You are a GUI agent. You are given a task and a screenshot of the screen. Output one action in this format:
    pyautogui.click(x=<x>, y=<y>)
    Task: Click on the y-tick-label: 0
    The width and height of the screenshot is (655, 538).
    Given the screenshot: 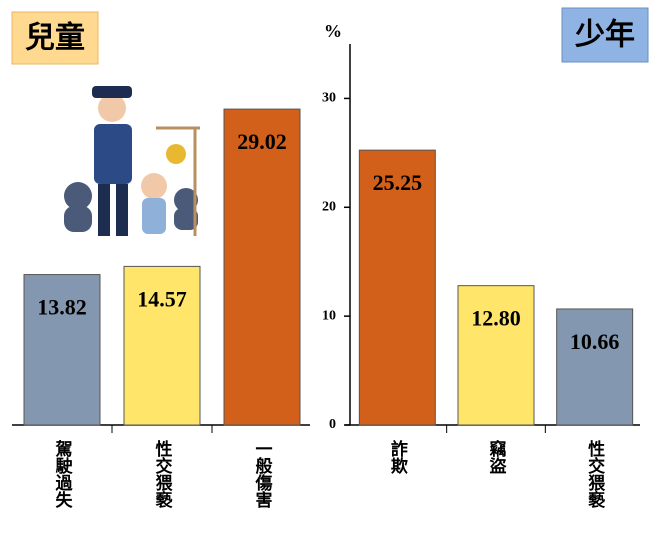 What is the action you would take?
    pyautogui.click(x=332, y=424)
    